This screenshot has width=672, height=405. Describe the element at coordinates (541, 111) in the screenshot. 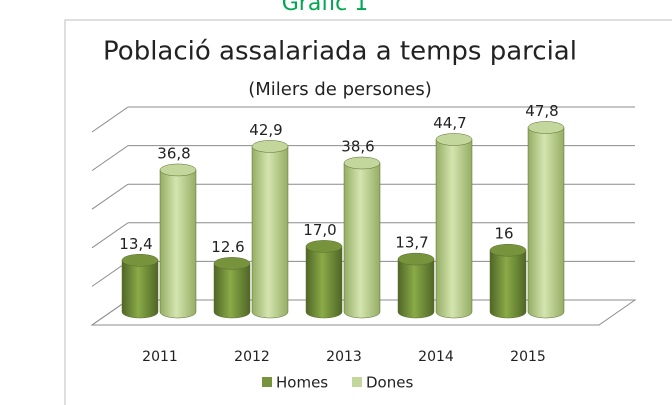

I see `data-label: 47,8` at that location.